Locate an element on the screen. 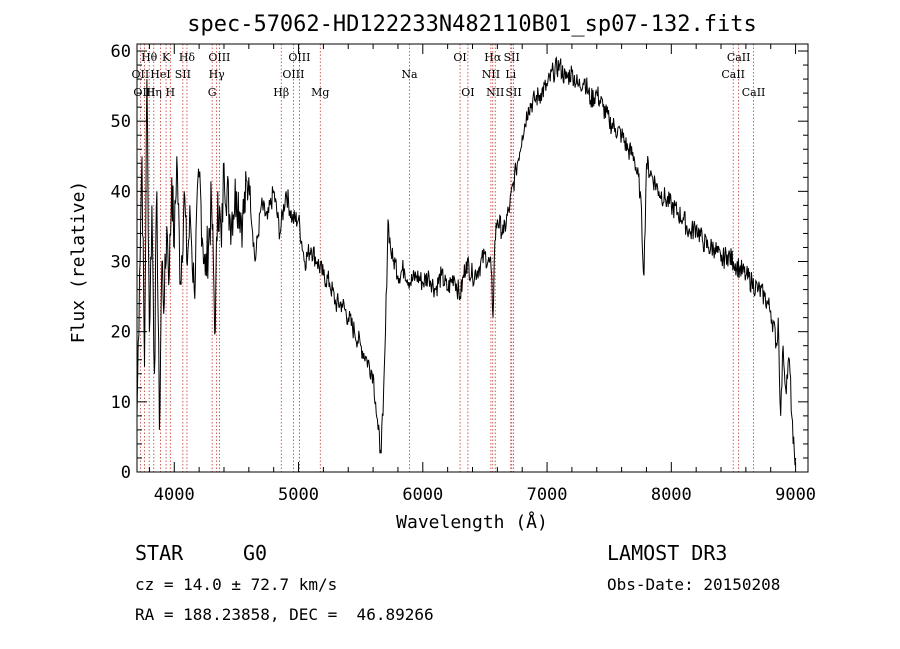 This screenshot has width=900, height=649. marker-label-12: Hβ is located at coordinates (281, 92).